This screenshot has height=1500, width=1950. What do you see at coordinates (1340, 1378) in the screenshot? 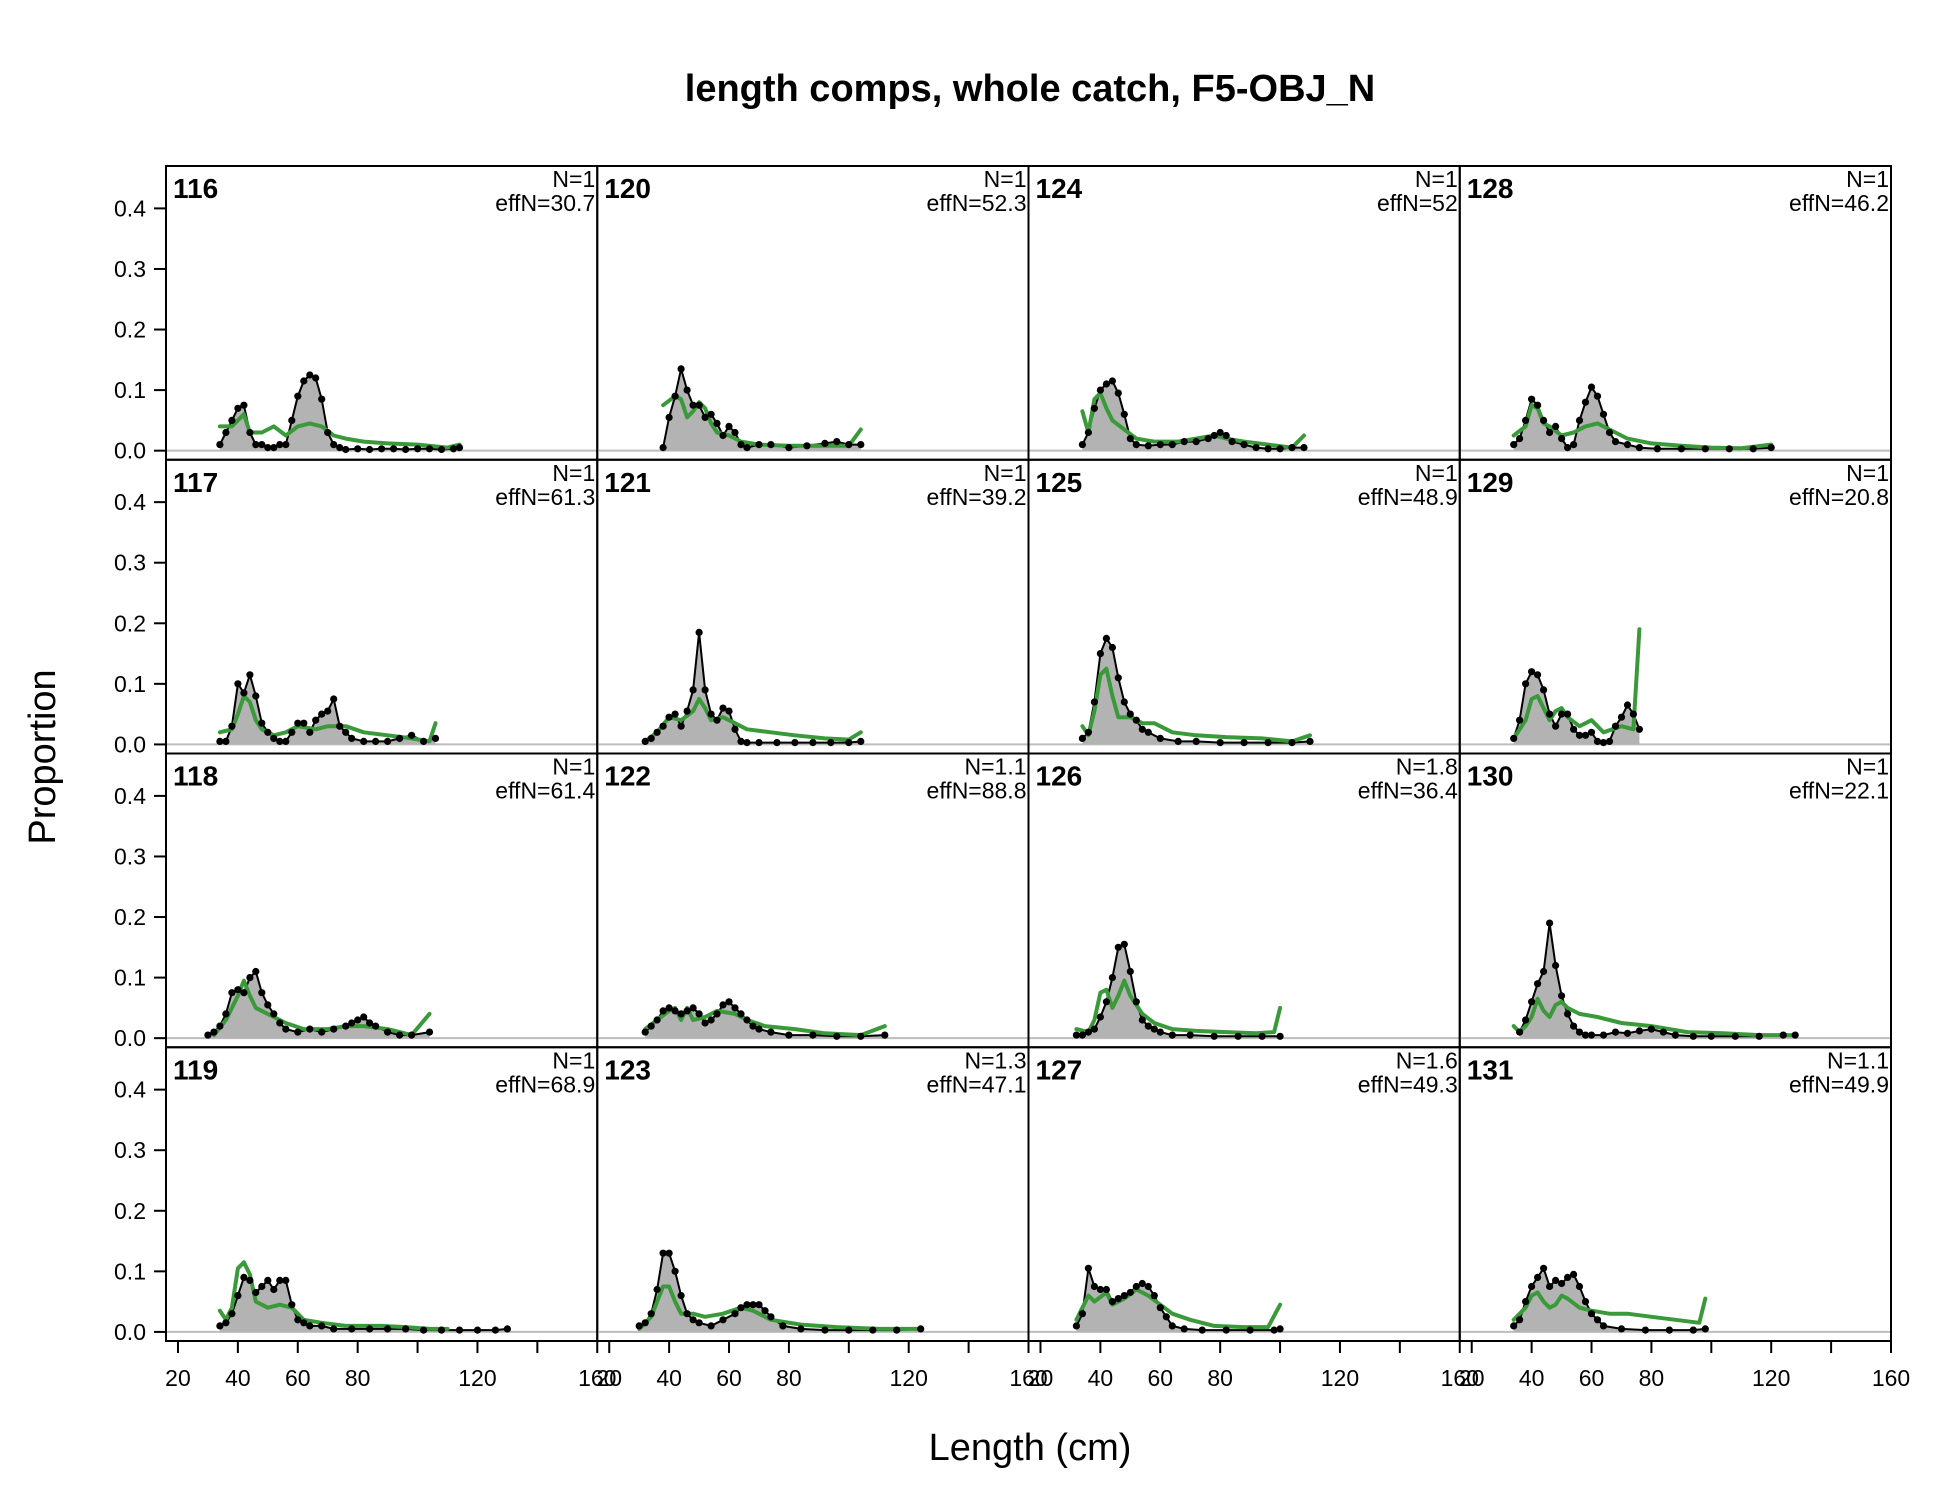
I see `x-tick-label: 120` at bounding box center [1340, 1378].